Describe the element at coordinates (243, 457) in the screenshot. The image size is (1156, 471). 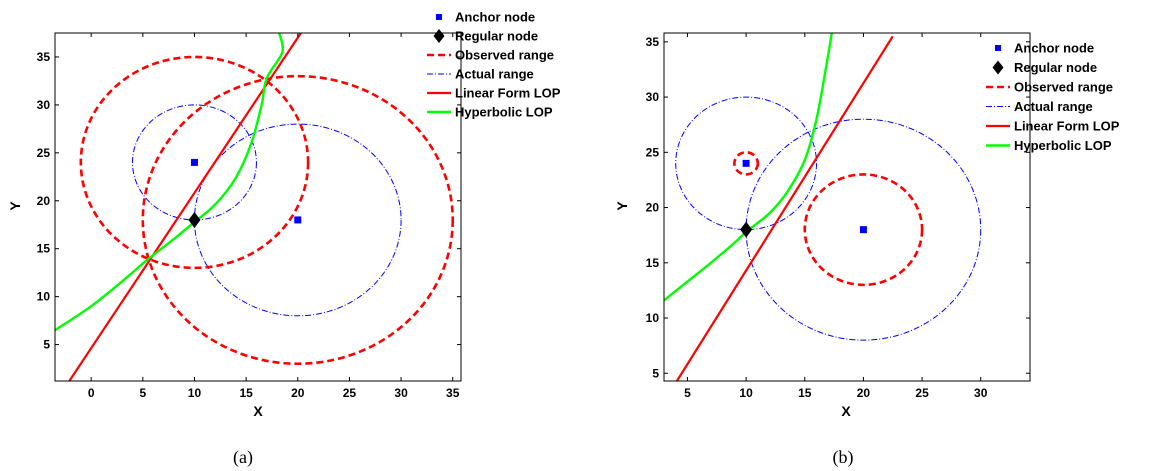
I see `chart-a-caption: (a)` at that location.